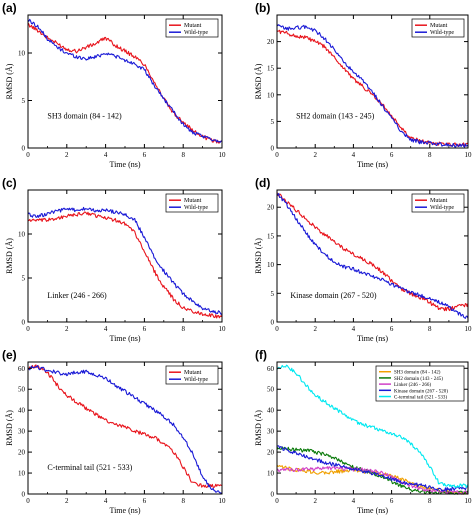  I want to click on panel-label-b: (b), so click(262, 8).